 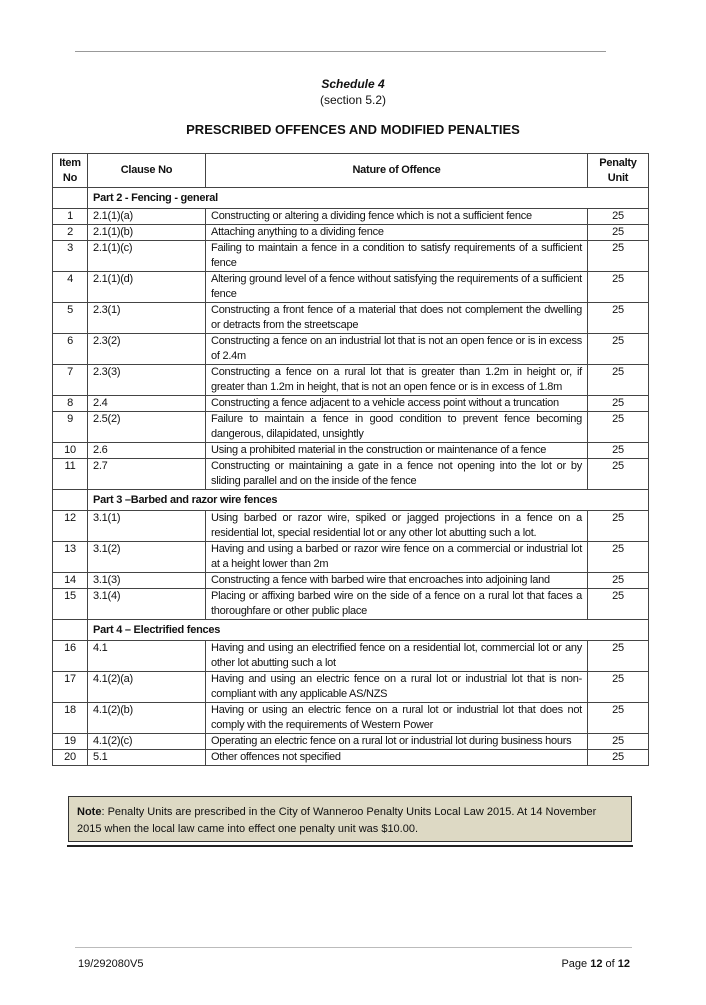 I want to click on clause-no: 2.3(2), so click(x=146, y=349).